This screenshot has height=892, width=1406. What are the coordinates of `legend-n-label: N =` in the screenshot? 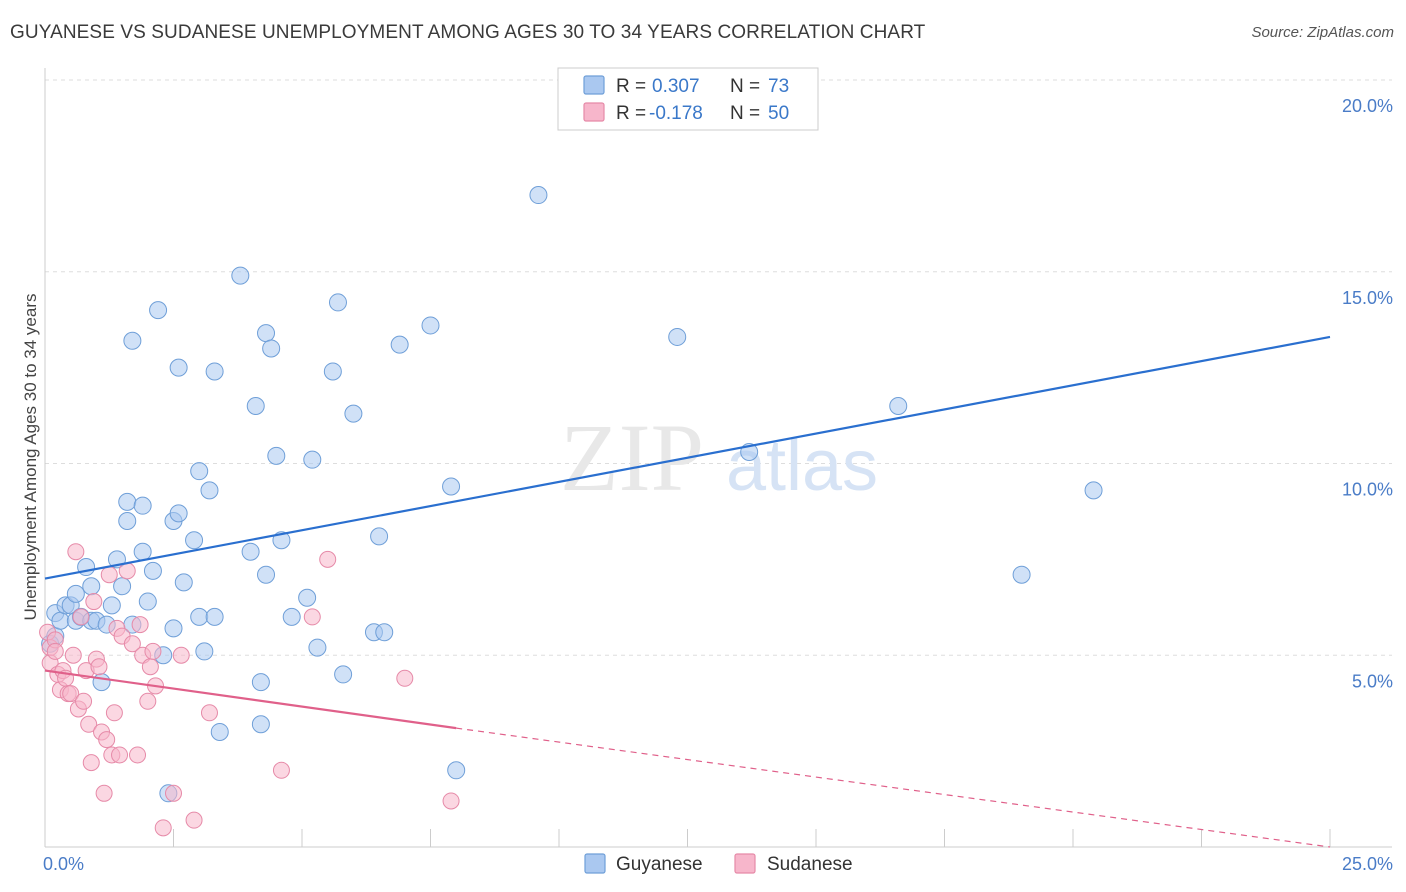 It's located at (745, 86).